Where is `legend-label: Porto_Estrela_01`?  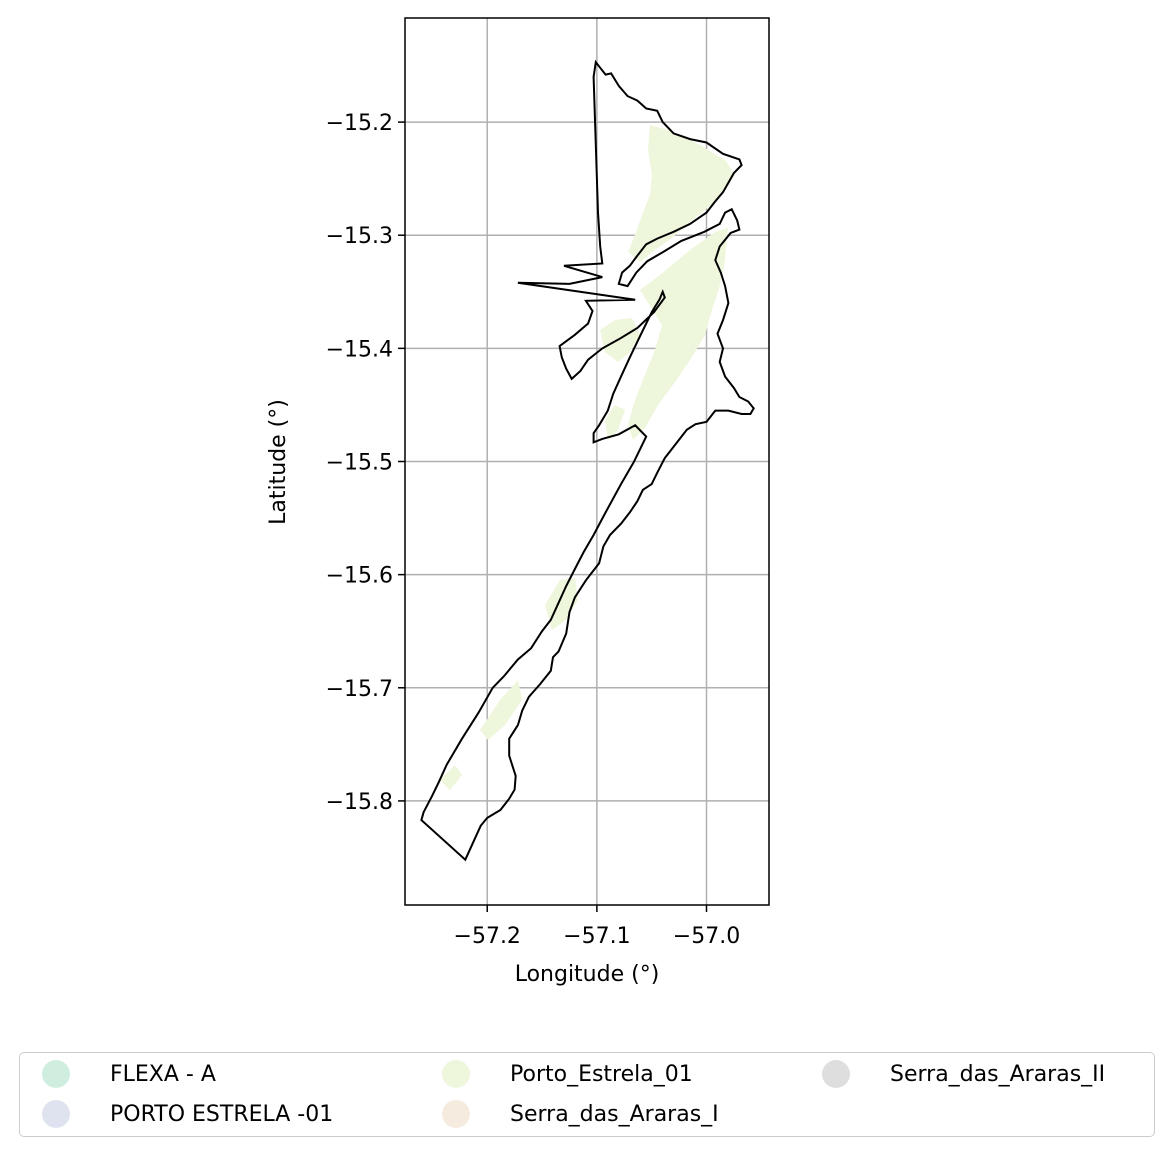 legend-label: Porto_Estrela_01 is located at coordinates (601, 1074).